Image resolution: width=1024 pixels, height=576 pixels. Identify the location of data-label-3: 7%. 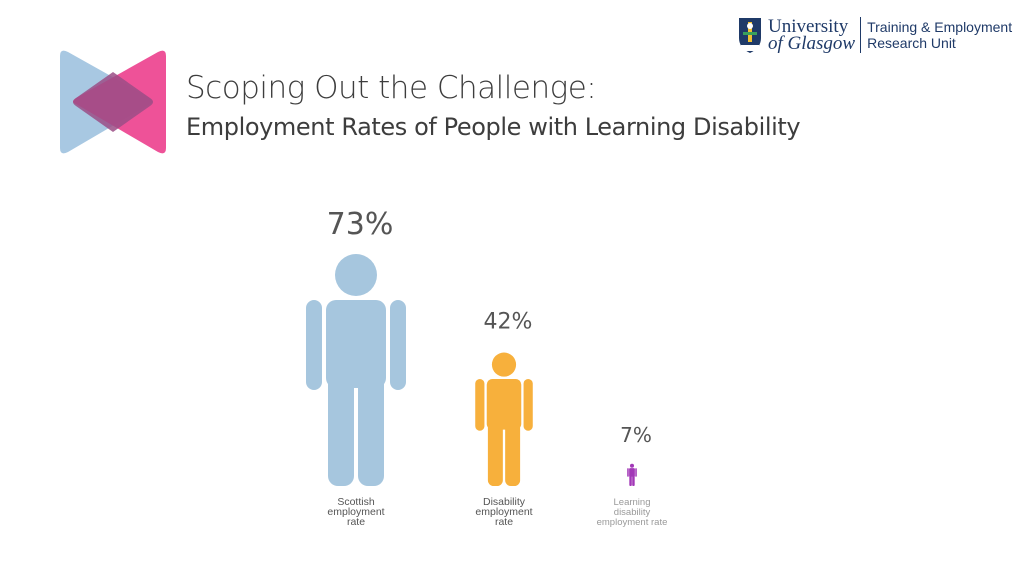
(636, 435).